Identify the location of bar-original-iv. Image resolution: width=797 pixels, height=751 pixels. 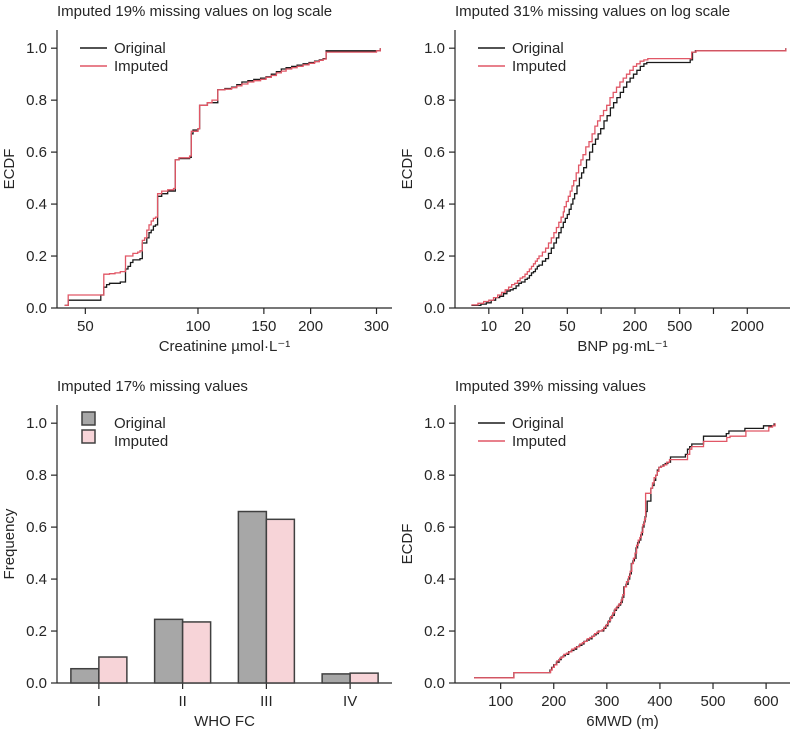
(336, 678).